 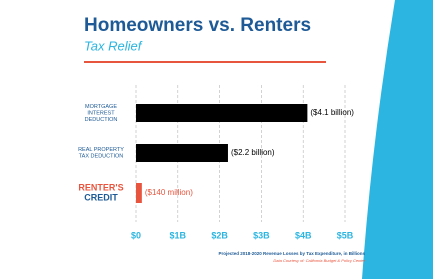 I want to click on chart-subtitle: Tax Relief, so click(x=113, y=45).